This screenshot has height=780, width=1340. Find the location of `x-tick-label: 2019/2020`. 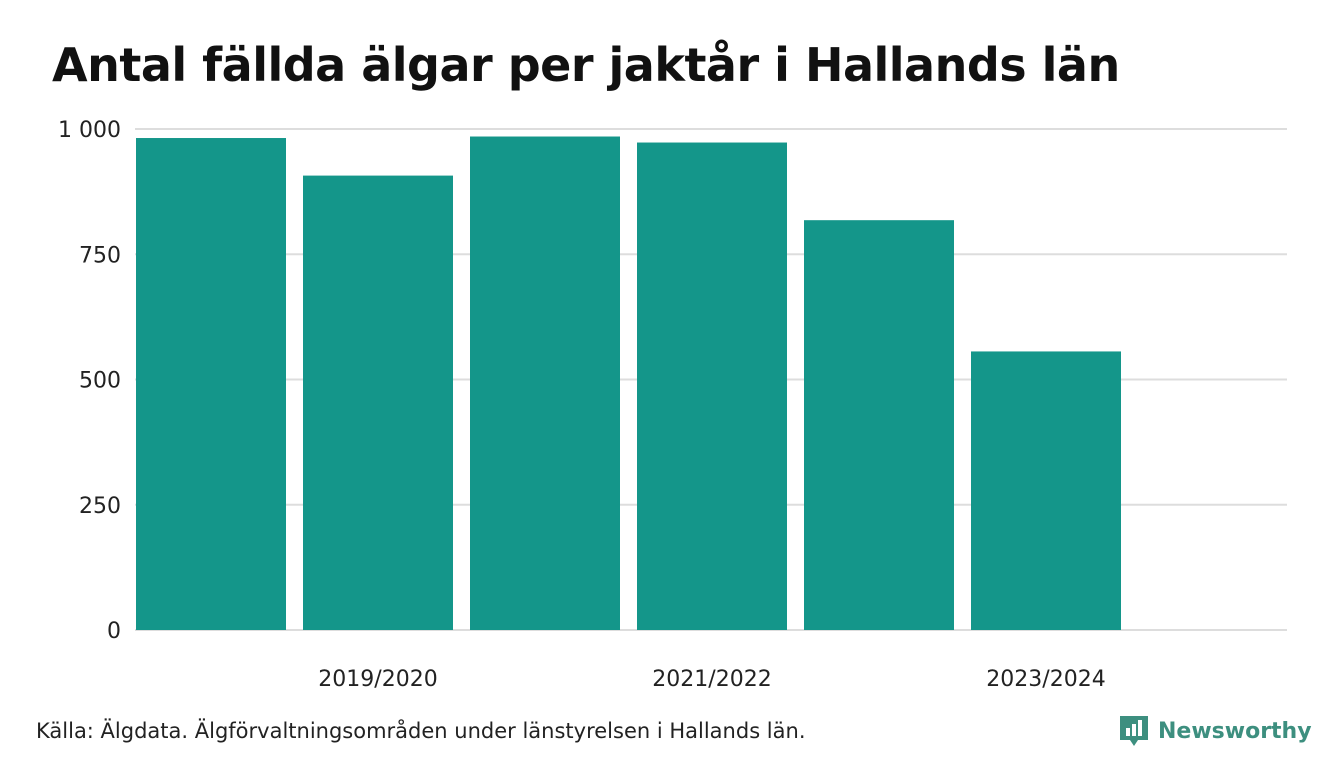

x-tick-label: 2019/2020 is located at coordinates (377, 679).